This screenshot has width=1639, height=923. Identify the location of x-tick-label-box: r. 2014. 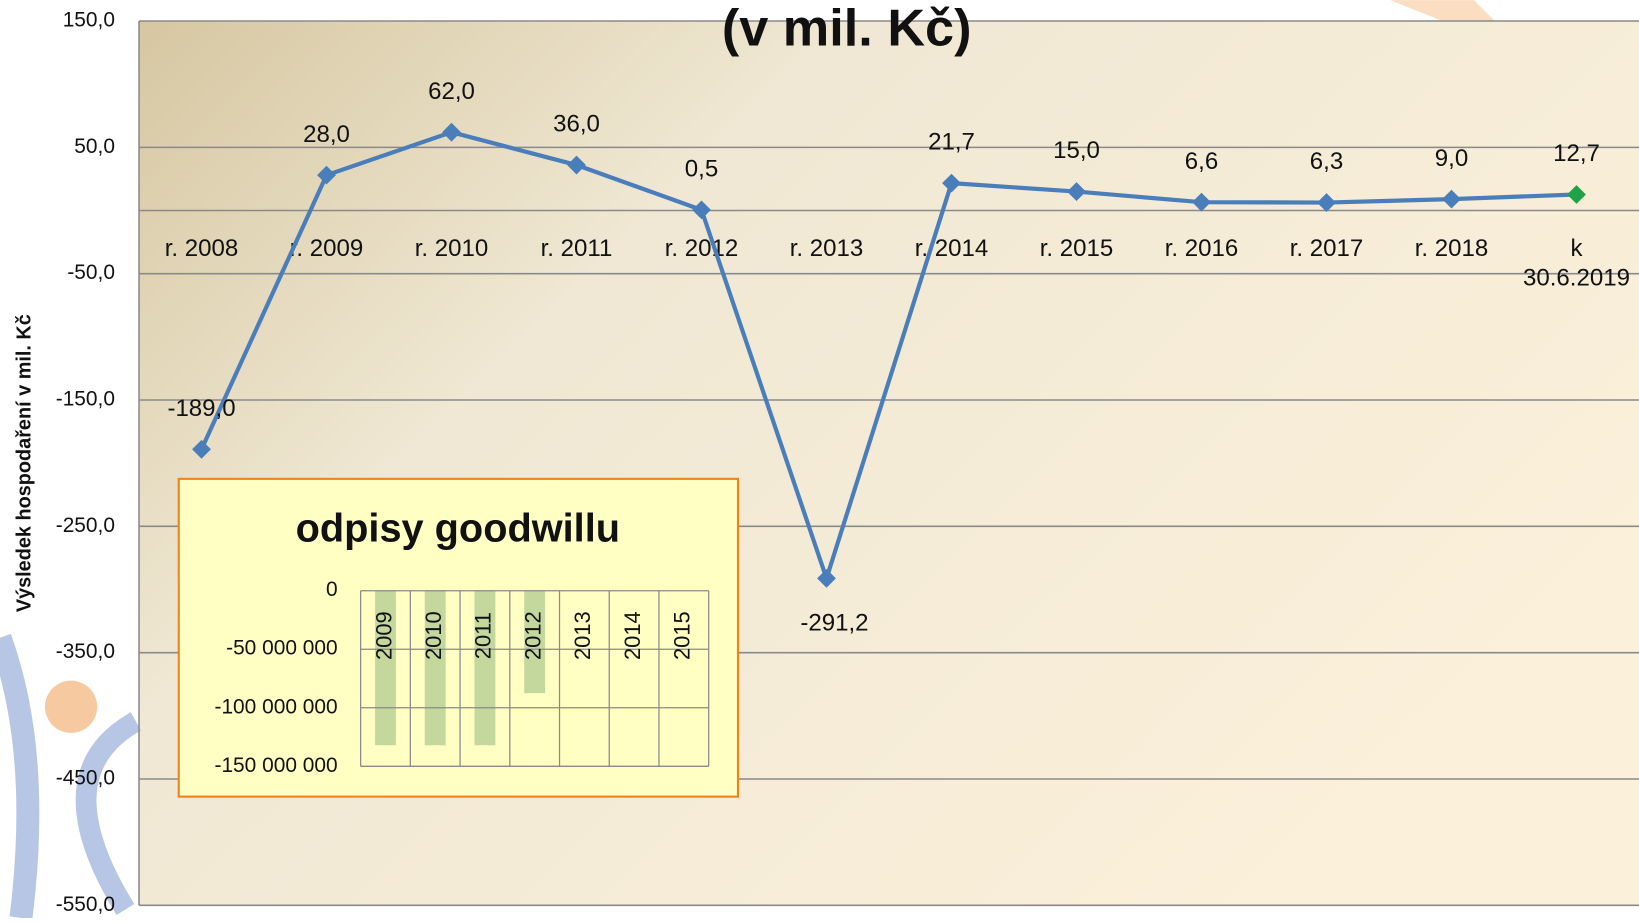
(951, 248).